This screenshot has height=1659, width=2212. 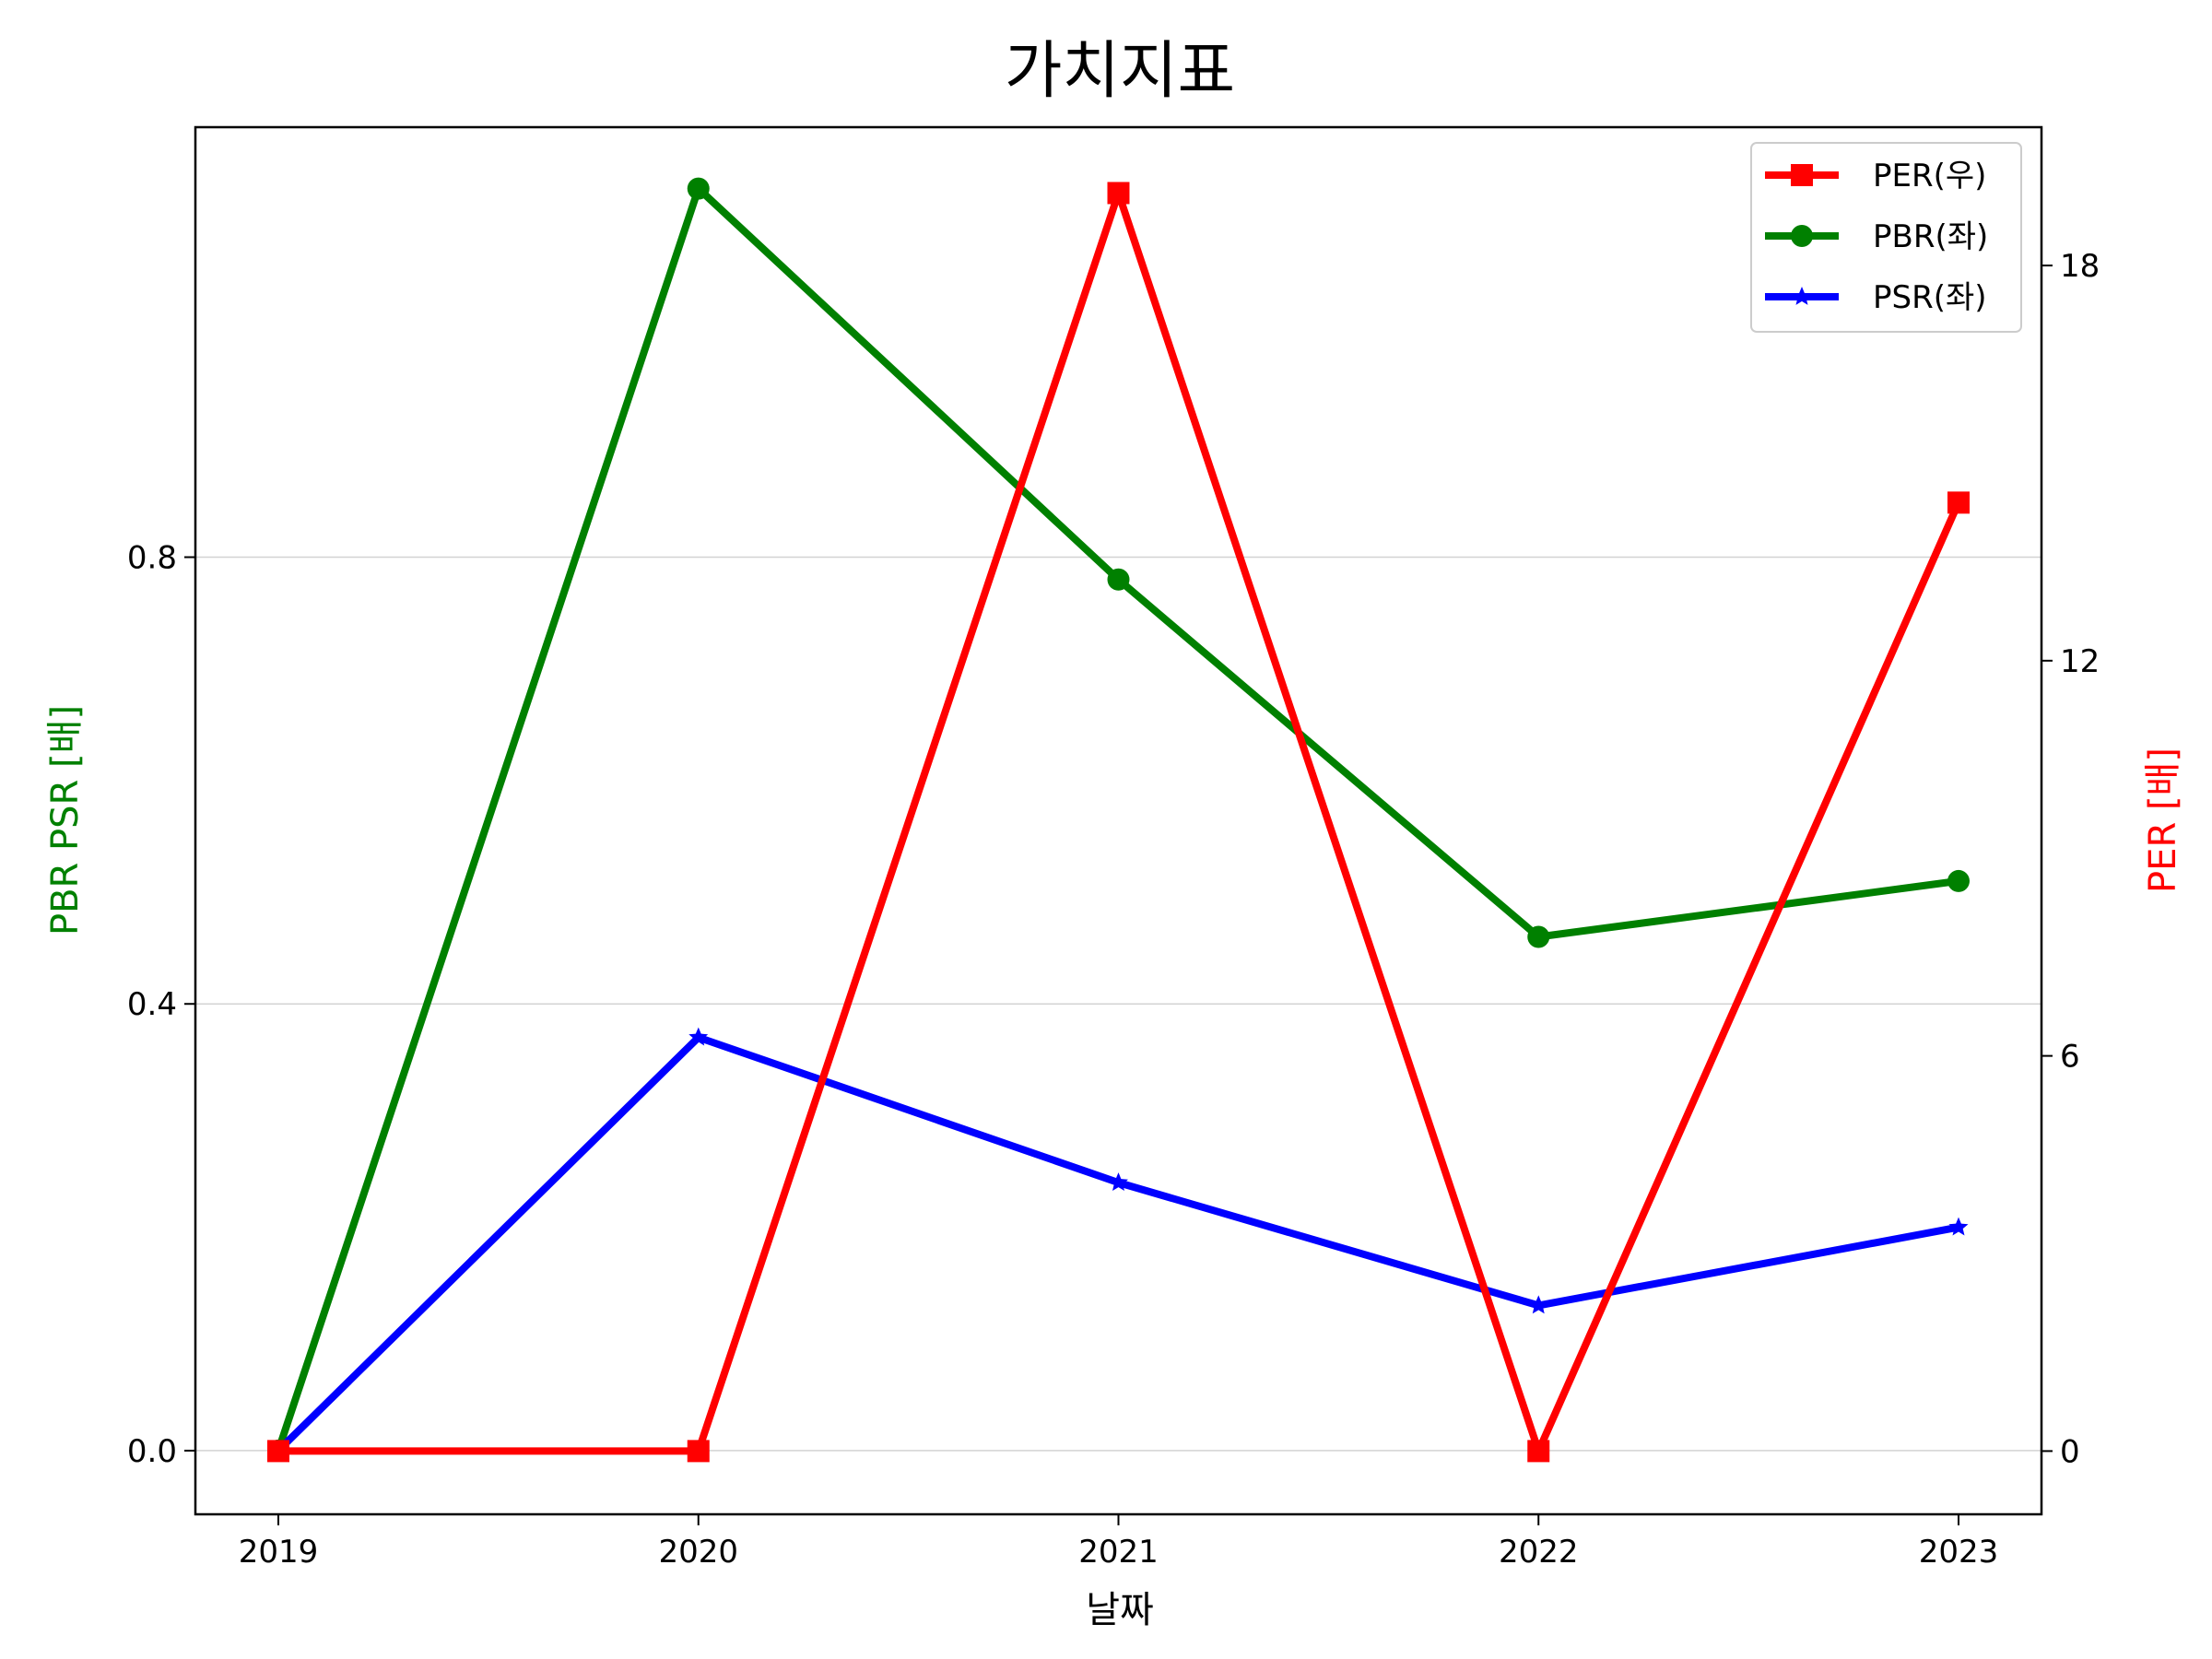 What do you see at coordinates (1802, 296) in the screenshot?
I see `legend-marker-psr` at bounding box center [1802, 296].